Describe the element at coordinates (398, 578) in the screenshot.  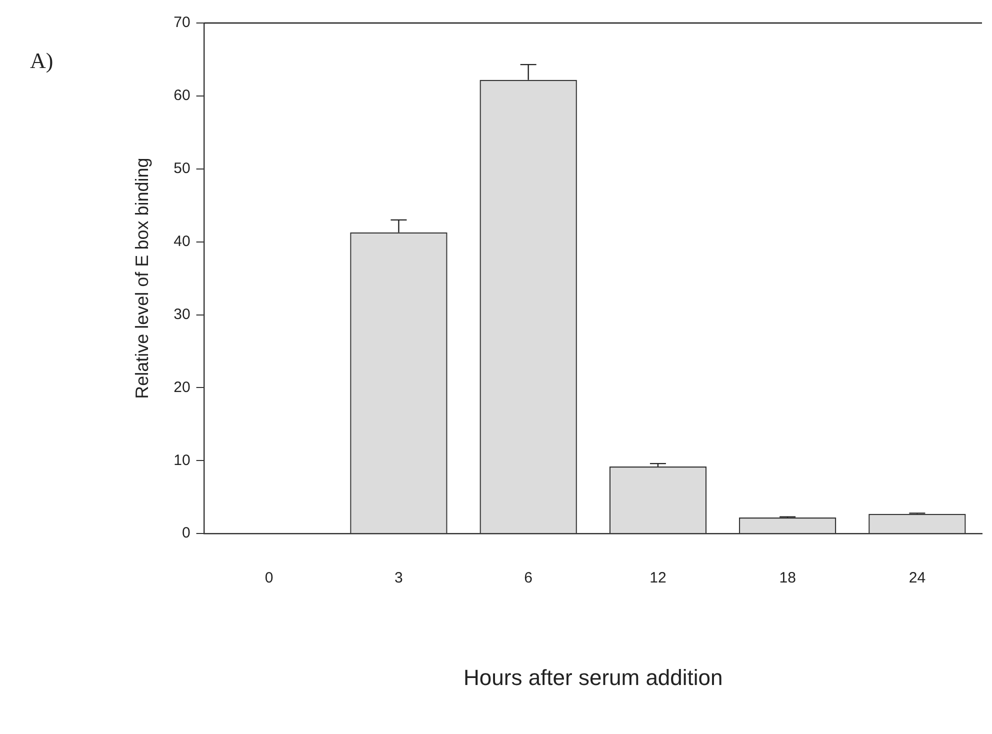
I see `x-tick-label: 3` at that location.